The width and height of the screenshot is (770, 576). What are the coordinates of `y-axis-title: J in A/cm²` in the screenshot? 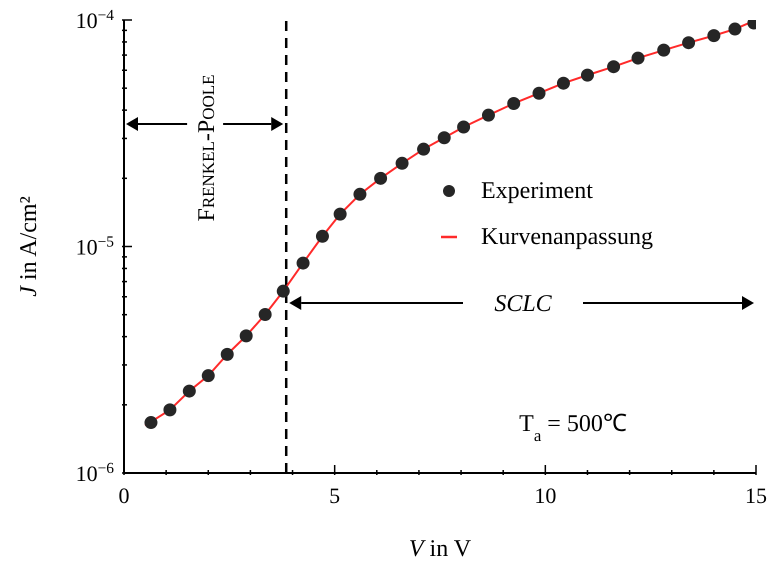 It's located at (29, 246).